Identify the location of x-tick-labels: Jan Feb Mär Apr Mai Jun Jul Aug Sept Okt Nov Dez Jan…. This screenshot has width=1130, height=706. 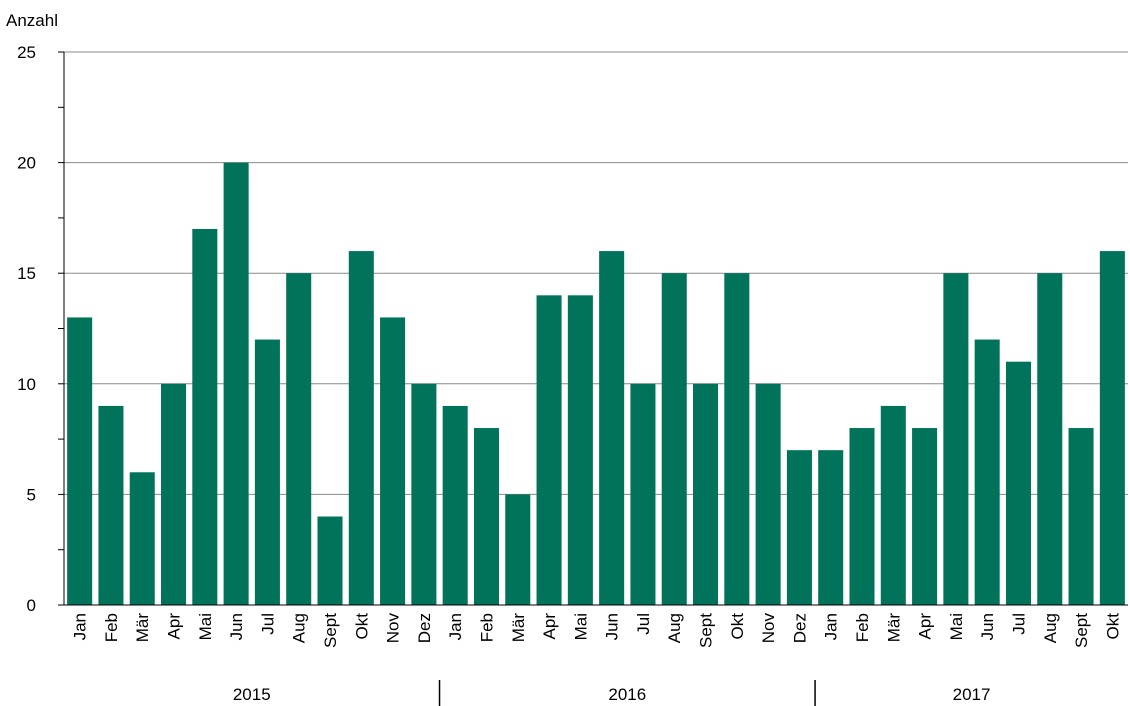
(597, 630).